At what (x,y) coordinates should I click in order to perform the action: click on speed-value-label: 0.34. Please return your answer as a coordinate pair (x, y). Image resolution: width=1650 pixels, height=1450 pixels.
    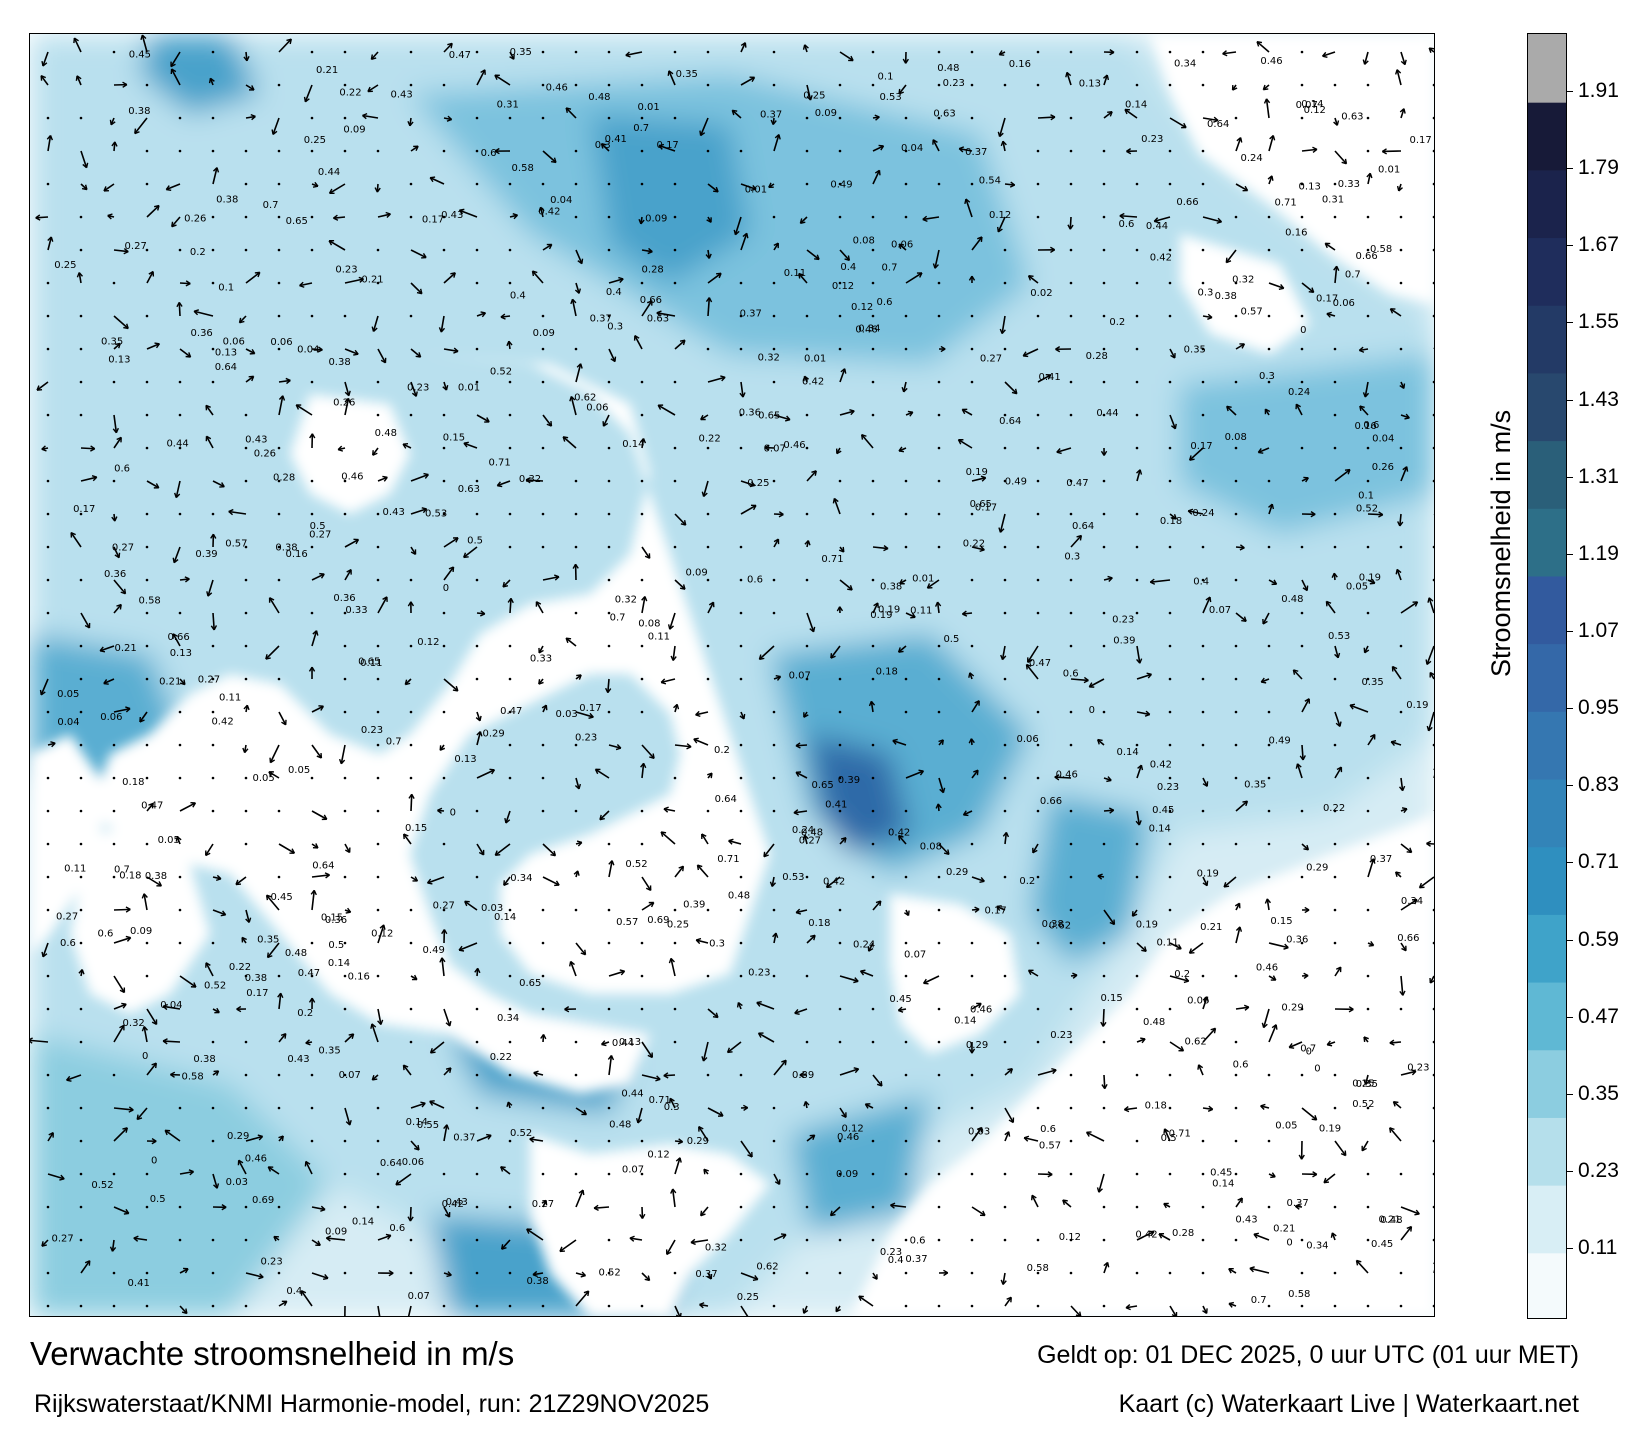
    Looking at the image, I should click on (869, 329).